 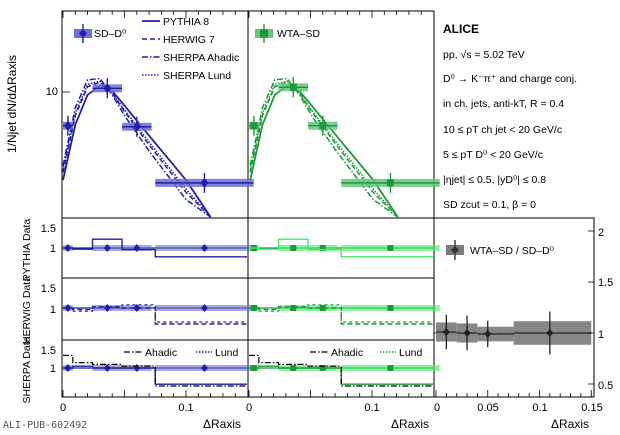 I want to click on ratio-middle-plots, so click(x=344, y=312).